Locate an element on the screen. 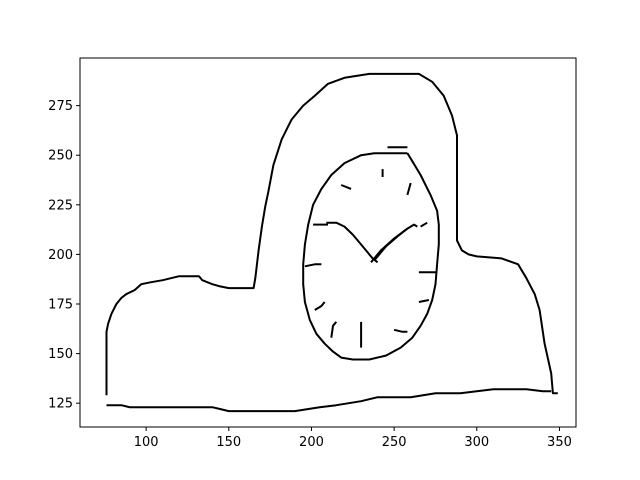 The image size is (640, 480). y-tick-label: 225 is located at coordinates (60, 205).